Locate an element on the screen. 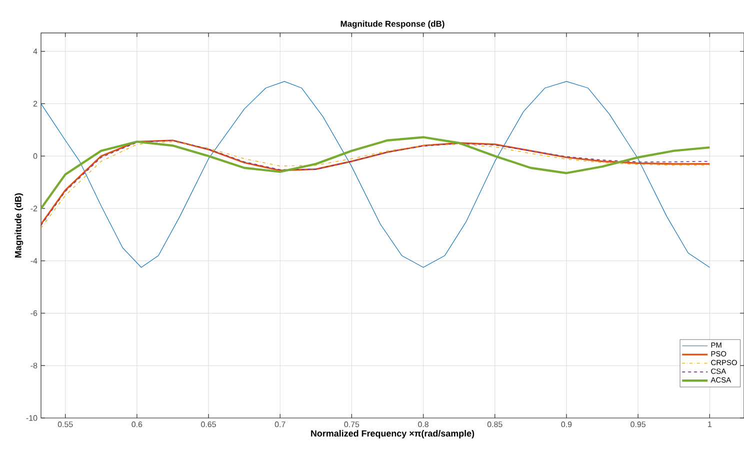 This screenshot has width=744, height=451. chart-title: Magnitude Response (dB) is located at coordinates (392, 24).